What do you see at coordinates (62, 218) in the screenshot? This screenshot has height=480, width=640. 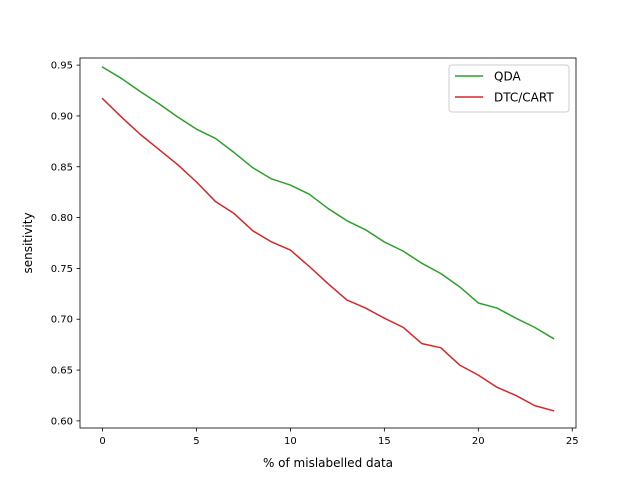 I see `y-tick-label: 0.80` at bounding box center [62, 218].